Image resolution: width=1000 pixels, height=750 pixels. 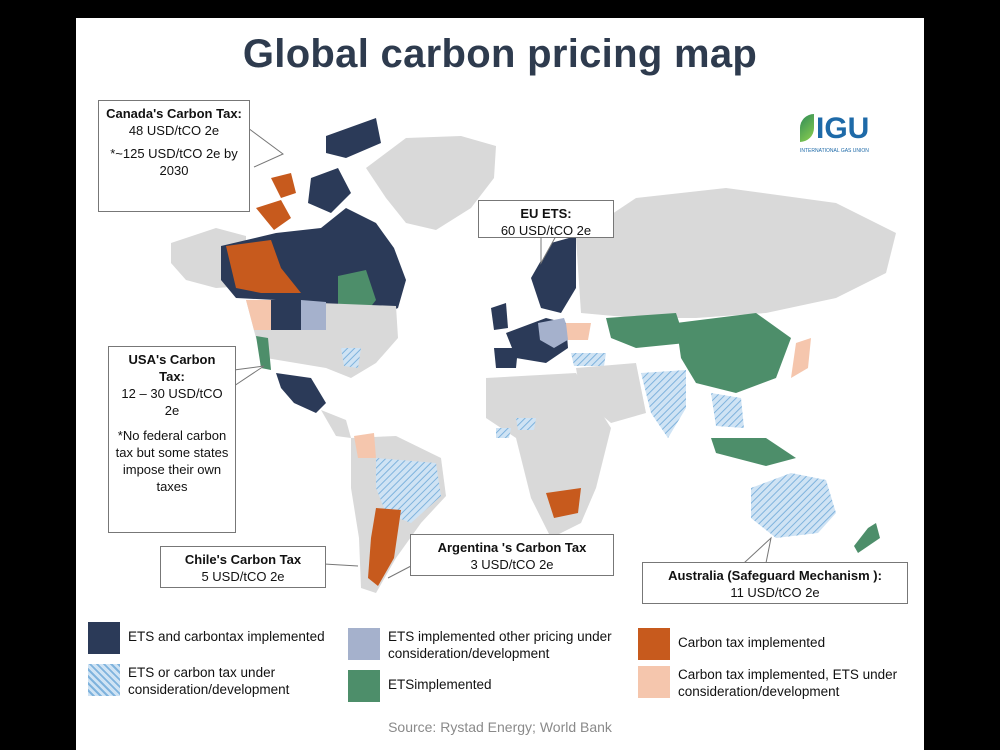 What do you see at coordinates (752, 642) in the screenshot?
I see `legend-label: Carbon tax implemented` at bounding box center [752, 642].